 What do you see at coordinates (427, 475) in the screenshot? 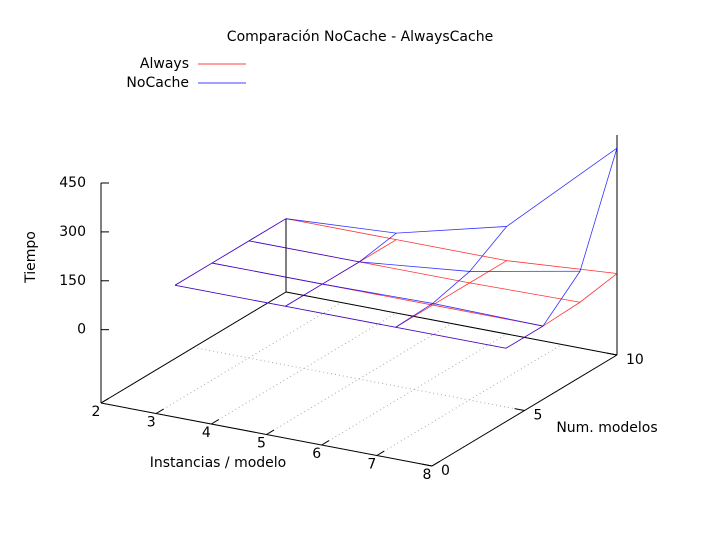
I see `x-tick-label: 8` at bounding box center [427, 475].